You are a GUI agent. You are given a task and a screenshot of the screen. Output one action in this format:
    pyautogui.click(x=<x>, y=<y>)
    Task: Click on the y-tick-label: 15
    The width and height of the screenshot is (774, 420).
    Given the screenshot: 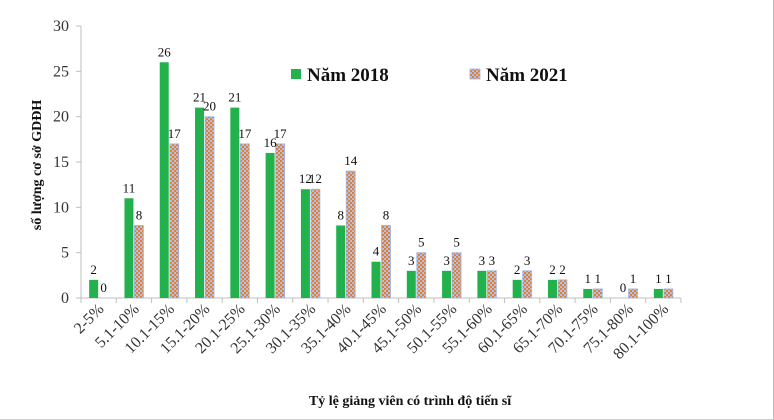 What is the action you would take?
    pyautogui.click(x=61, y=162)
    